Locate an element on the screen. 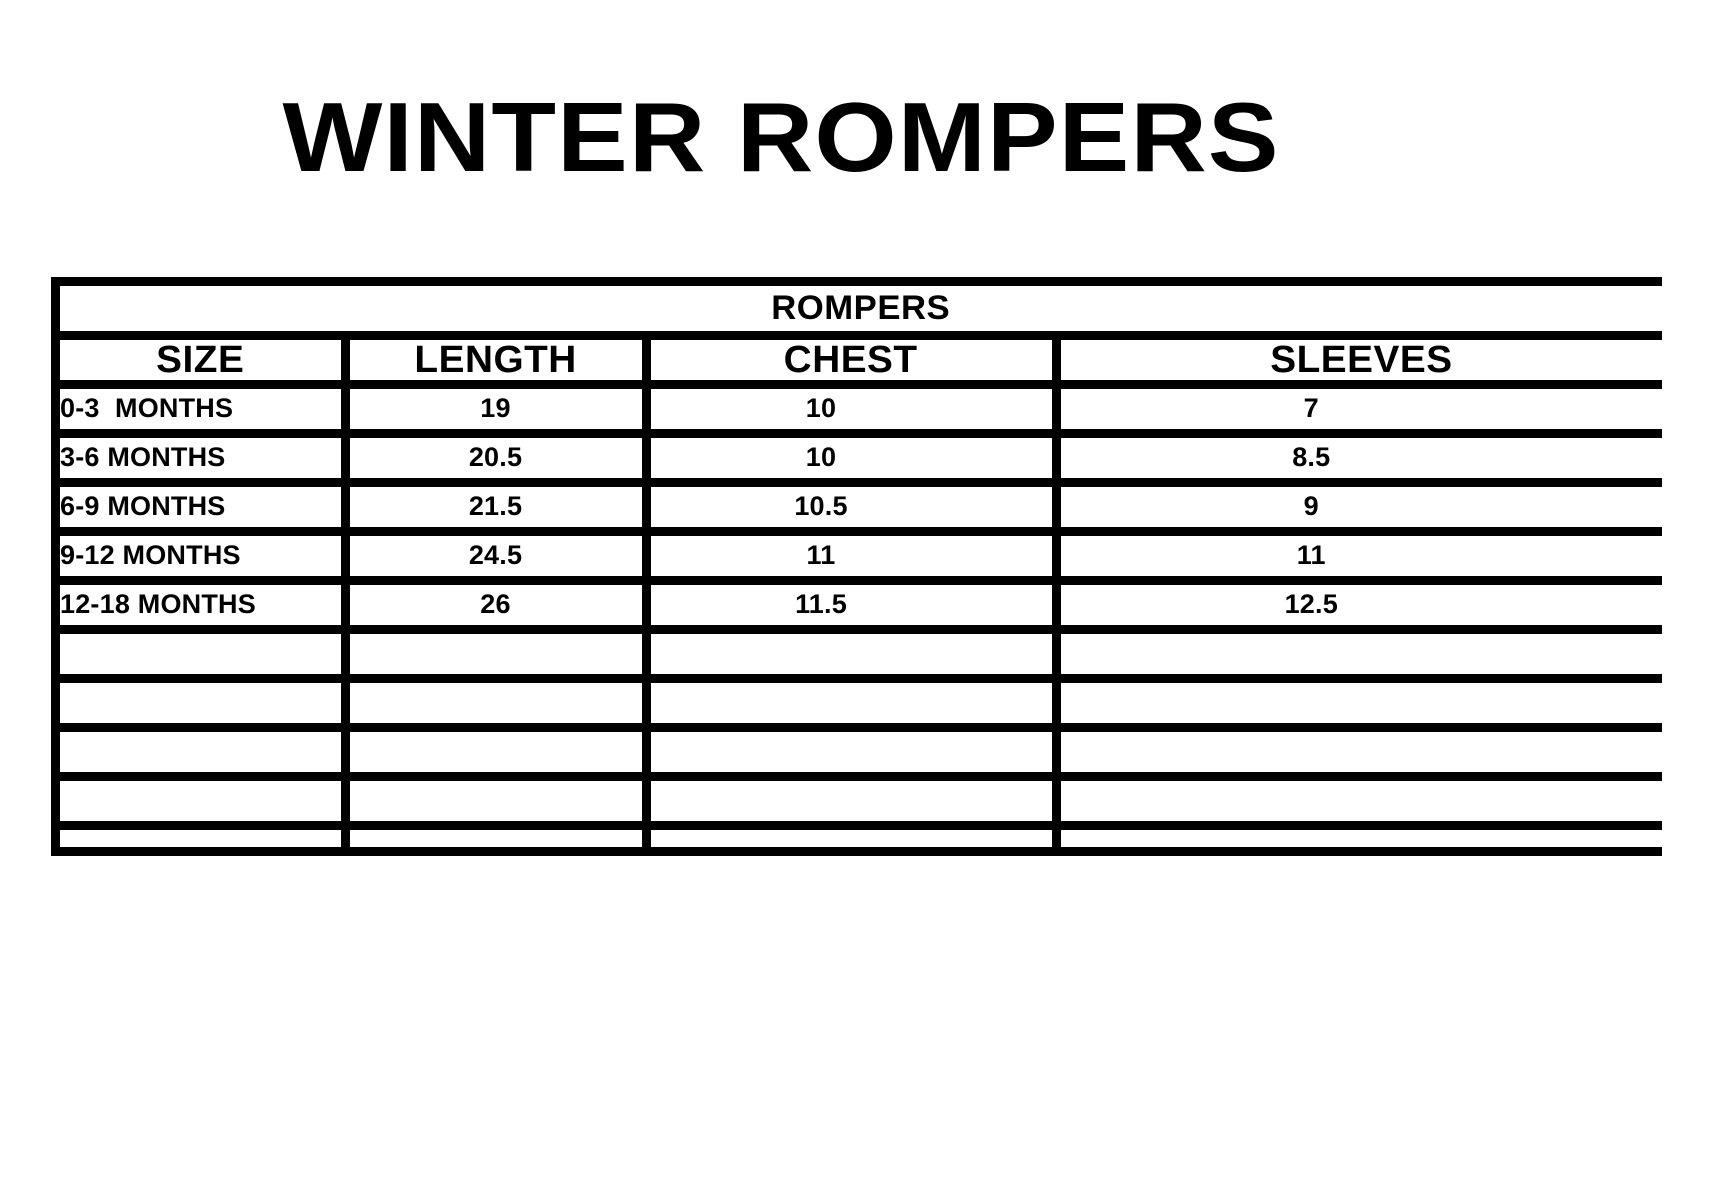 This screenshot has height=1200, width=1725. cell-length: 26 is located at coordinates (498, 607).